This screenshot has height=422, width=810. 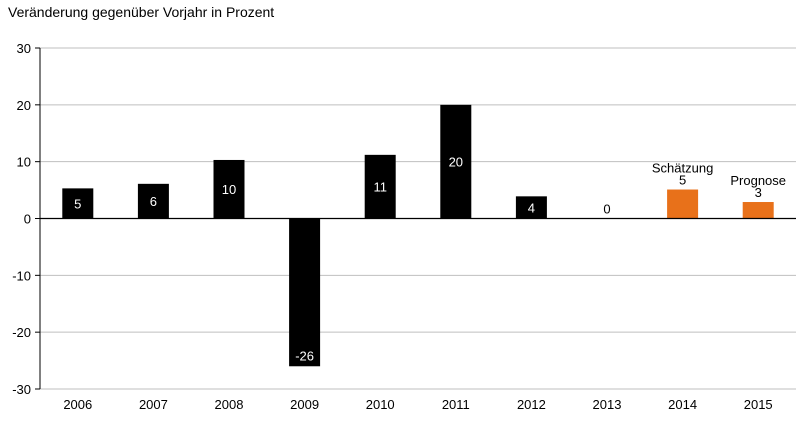 I want to click on y-tick-label--20: -20, so click(x=21, y=332).